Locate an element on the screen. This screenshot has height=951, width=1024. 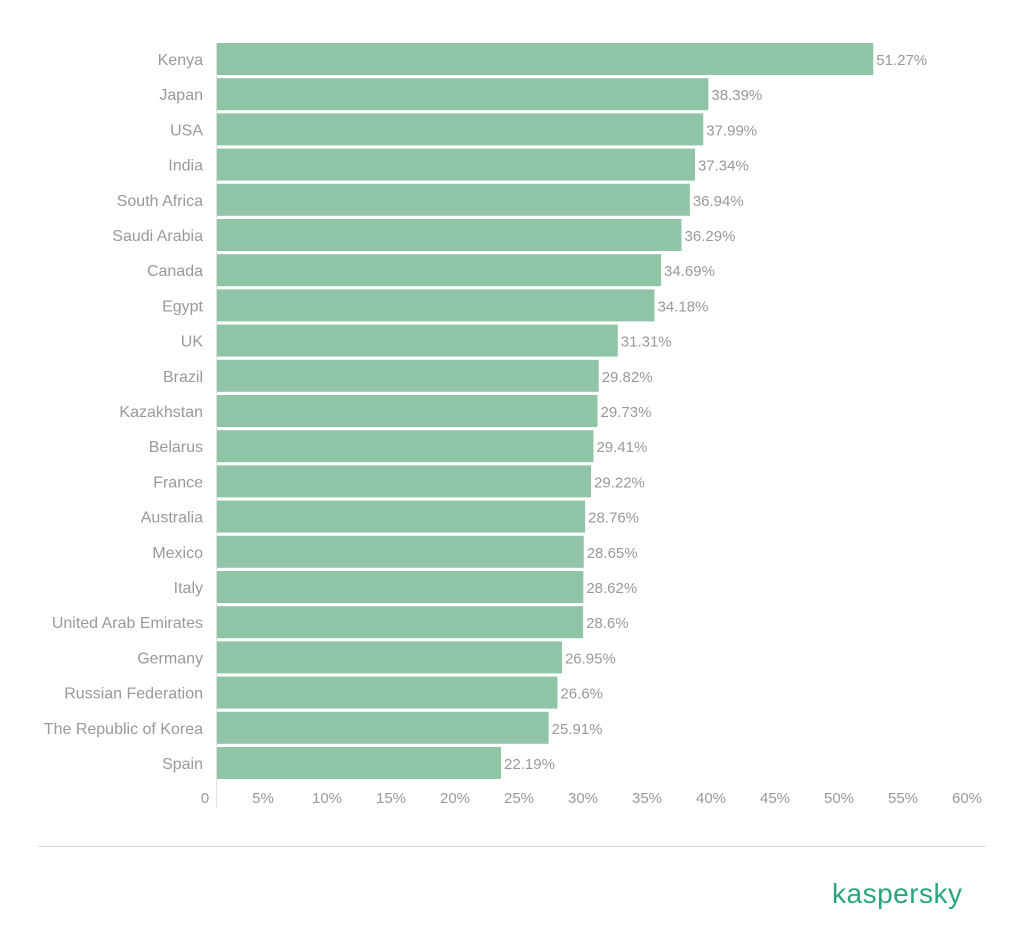
category-label: Kenya is located at coordinates (180, 60).